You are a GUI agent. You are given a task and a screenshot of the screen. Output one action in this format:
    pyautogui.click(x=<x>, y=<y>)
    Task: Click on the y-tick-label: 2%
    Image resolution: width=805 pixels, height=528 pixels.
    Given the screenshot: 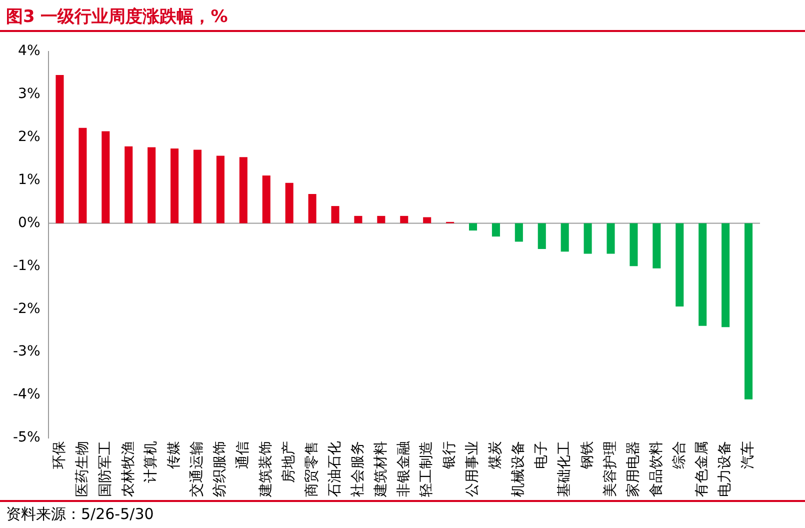 What is the action you would take?
    pyautogui.click(x=29, y=136)
    